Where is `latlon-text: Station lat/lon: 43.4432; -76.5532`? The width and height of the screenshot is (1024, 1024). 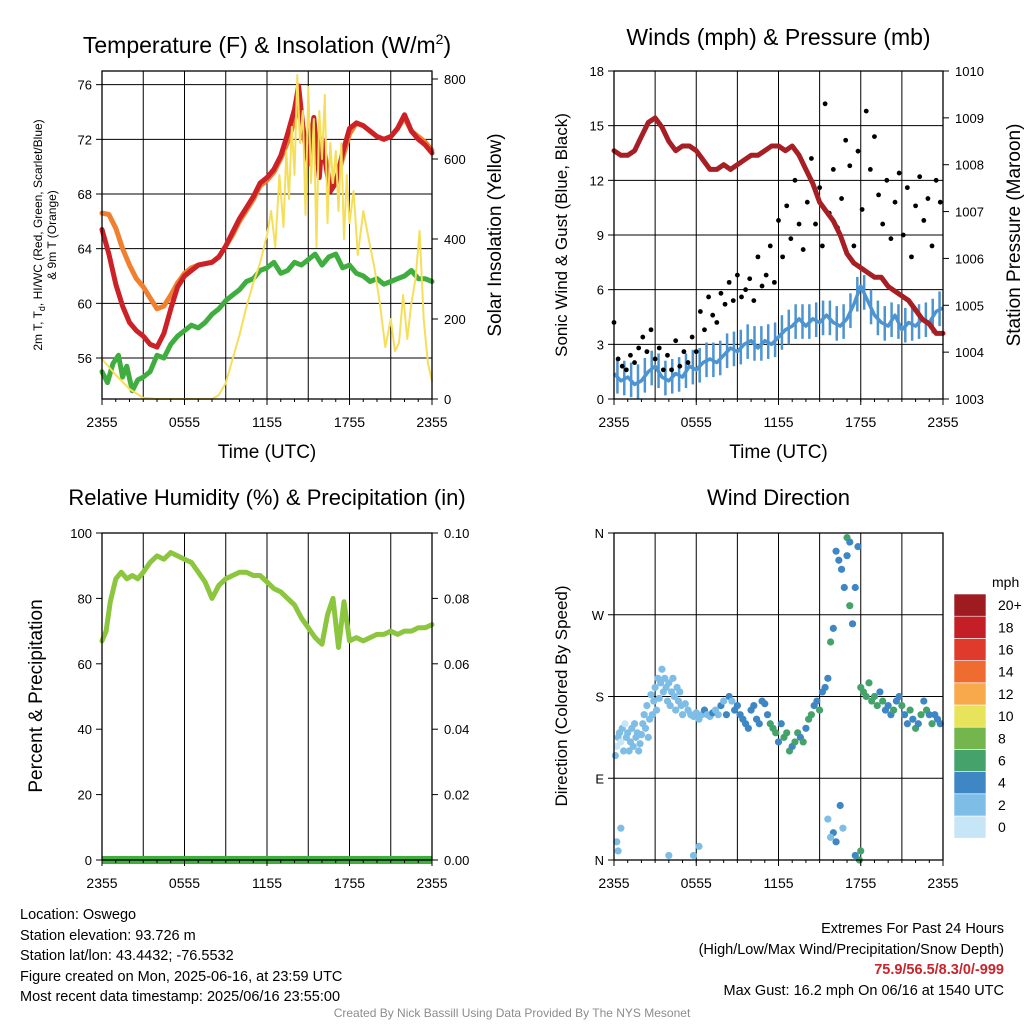 latlon-text: Station lat/lon: 43.4432; -76.5532 is located at coordinates (127, 956).